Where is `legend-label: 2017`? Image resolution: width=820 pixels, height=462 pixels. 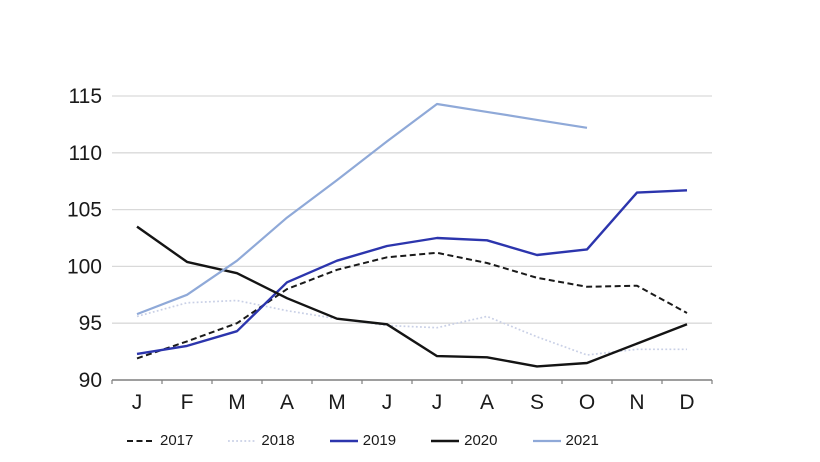
legend-label: 2017 is located at coordinates (177, 440).